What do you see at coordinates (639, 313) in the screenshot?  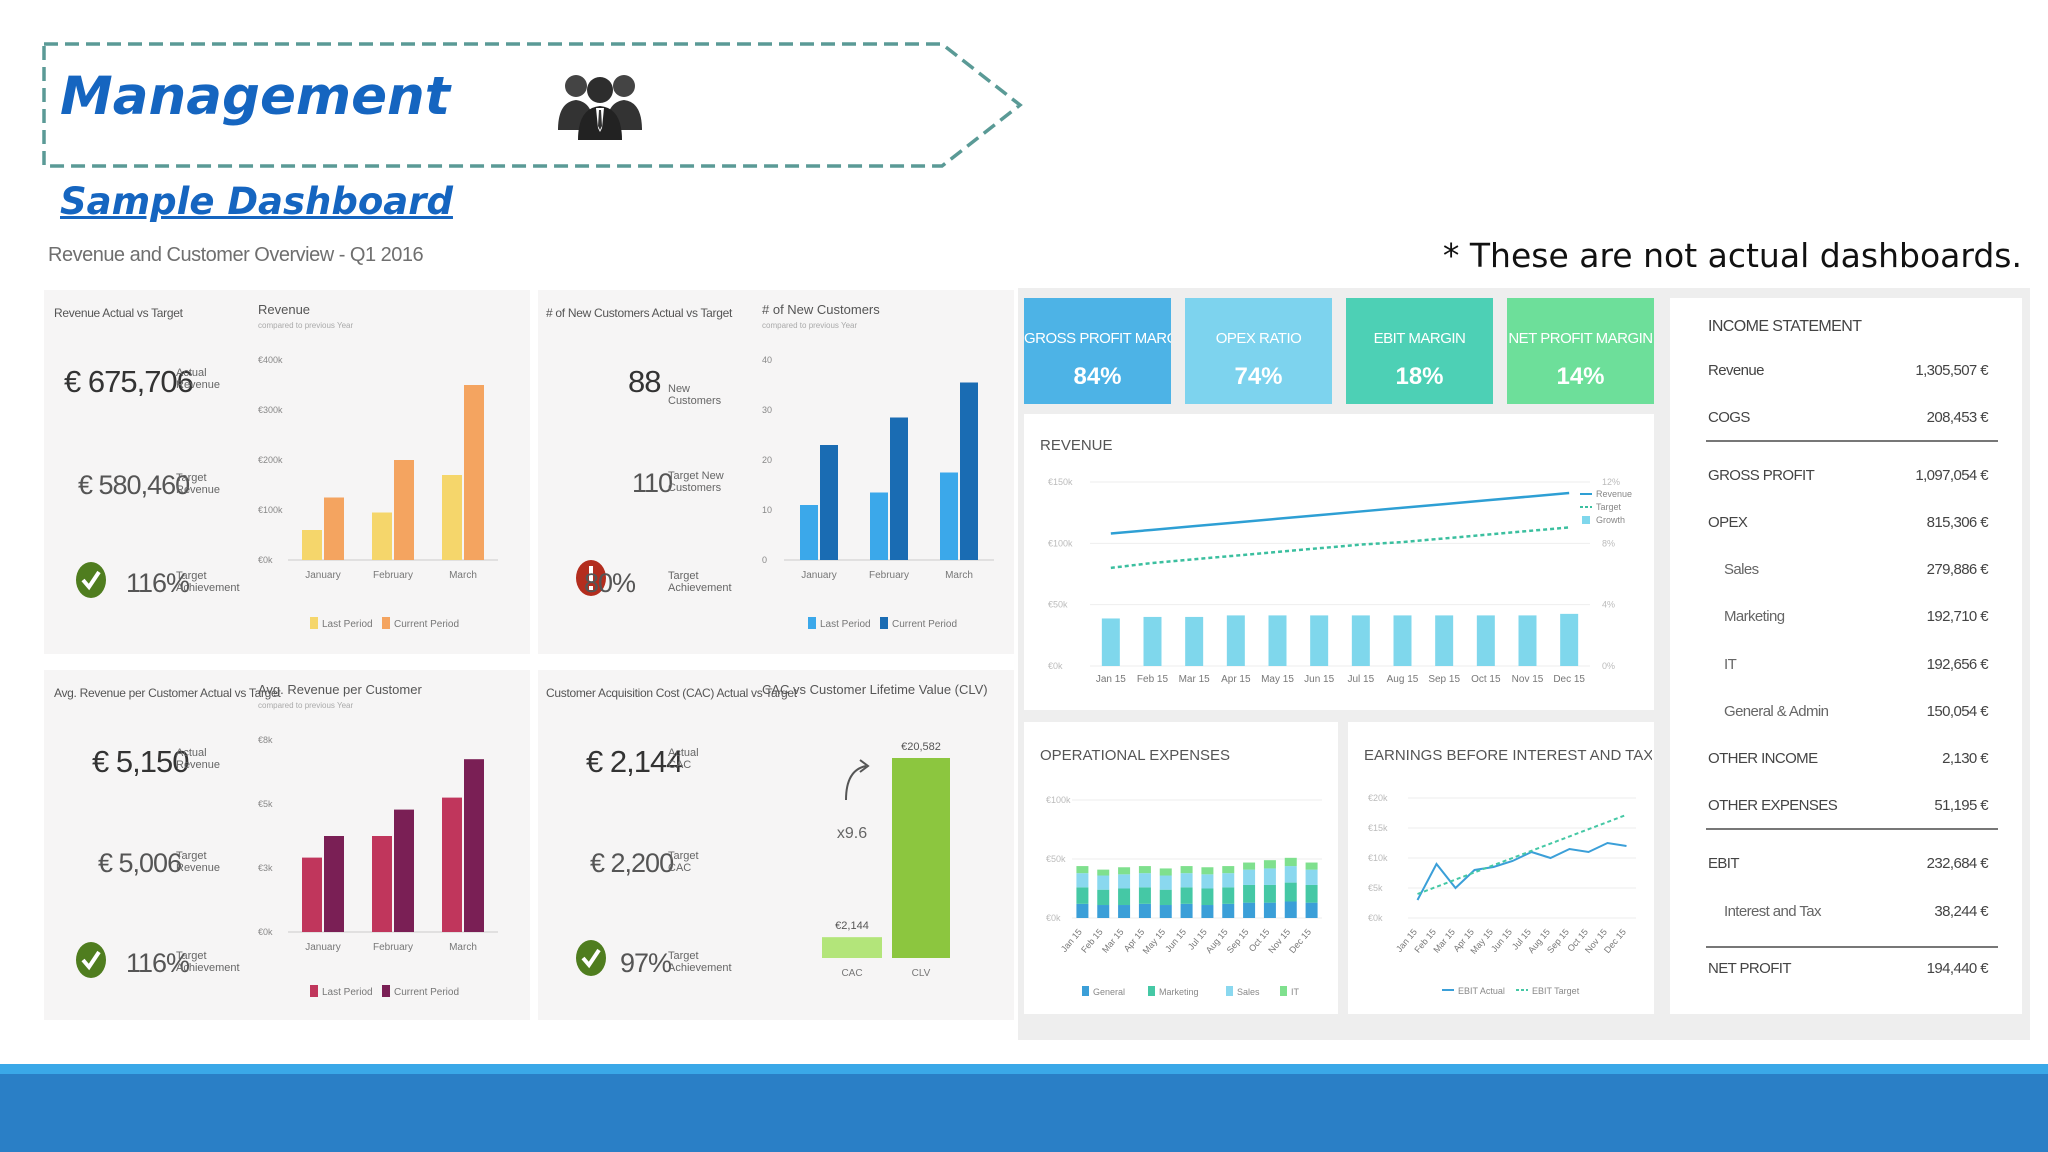 I see `newcust-target-title: # of New Customers Actual vs Target` at bounding box center [639, 313].